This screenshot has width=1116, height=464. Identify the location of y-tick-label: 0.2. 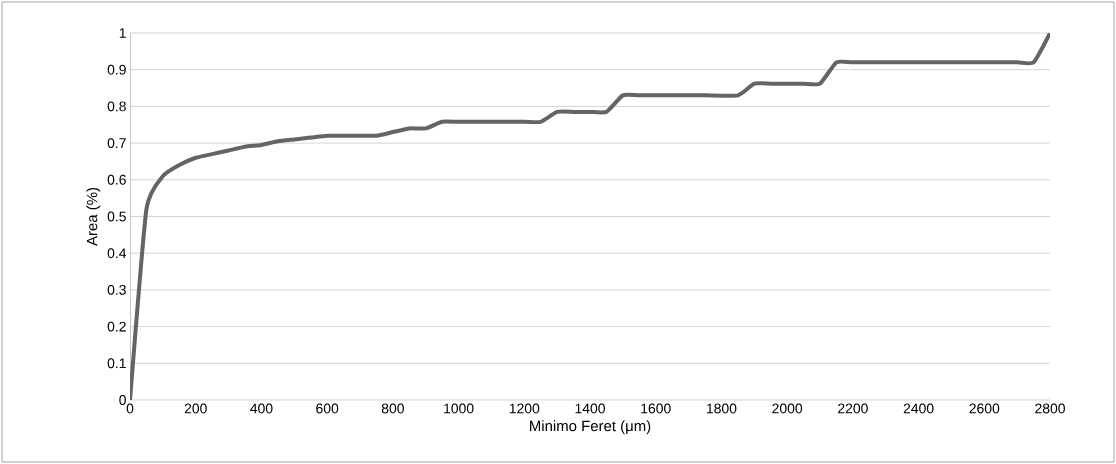
(116, 326).